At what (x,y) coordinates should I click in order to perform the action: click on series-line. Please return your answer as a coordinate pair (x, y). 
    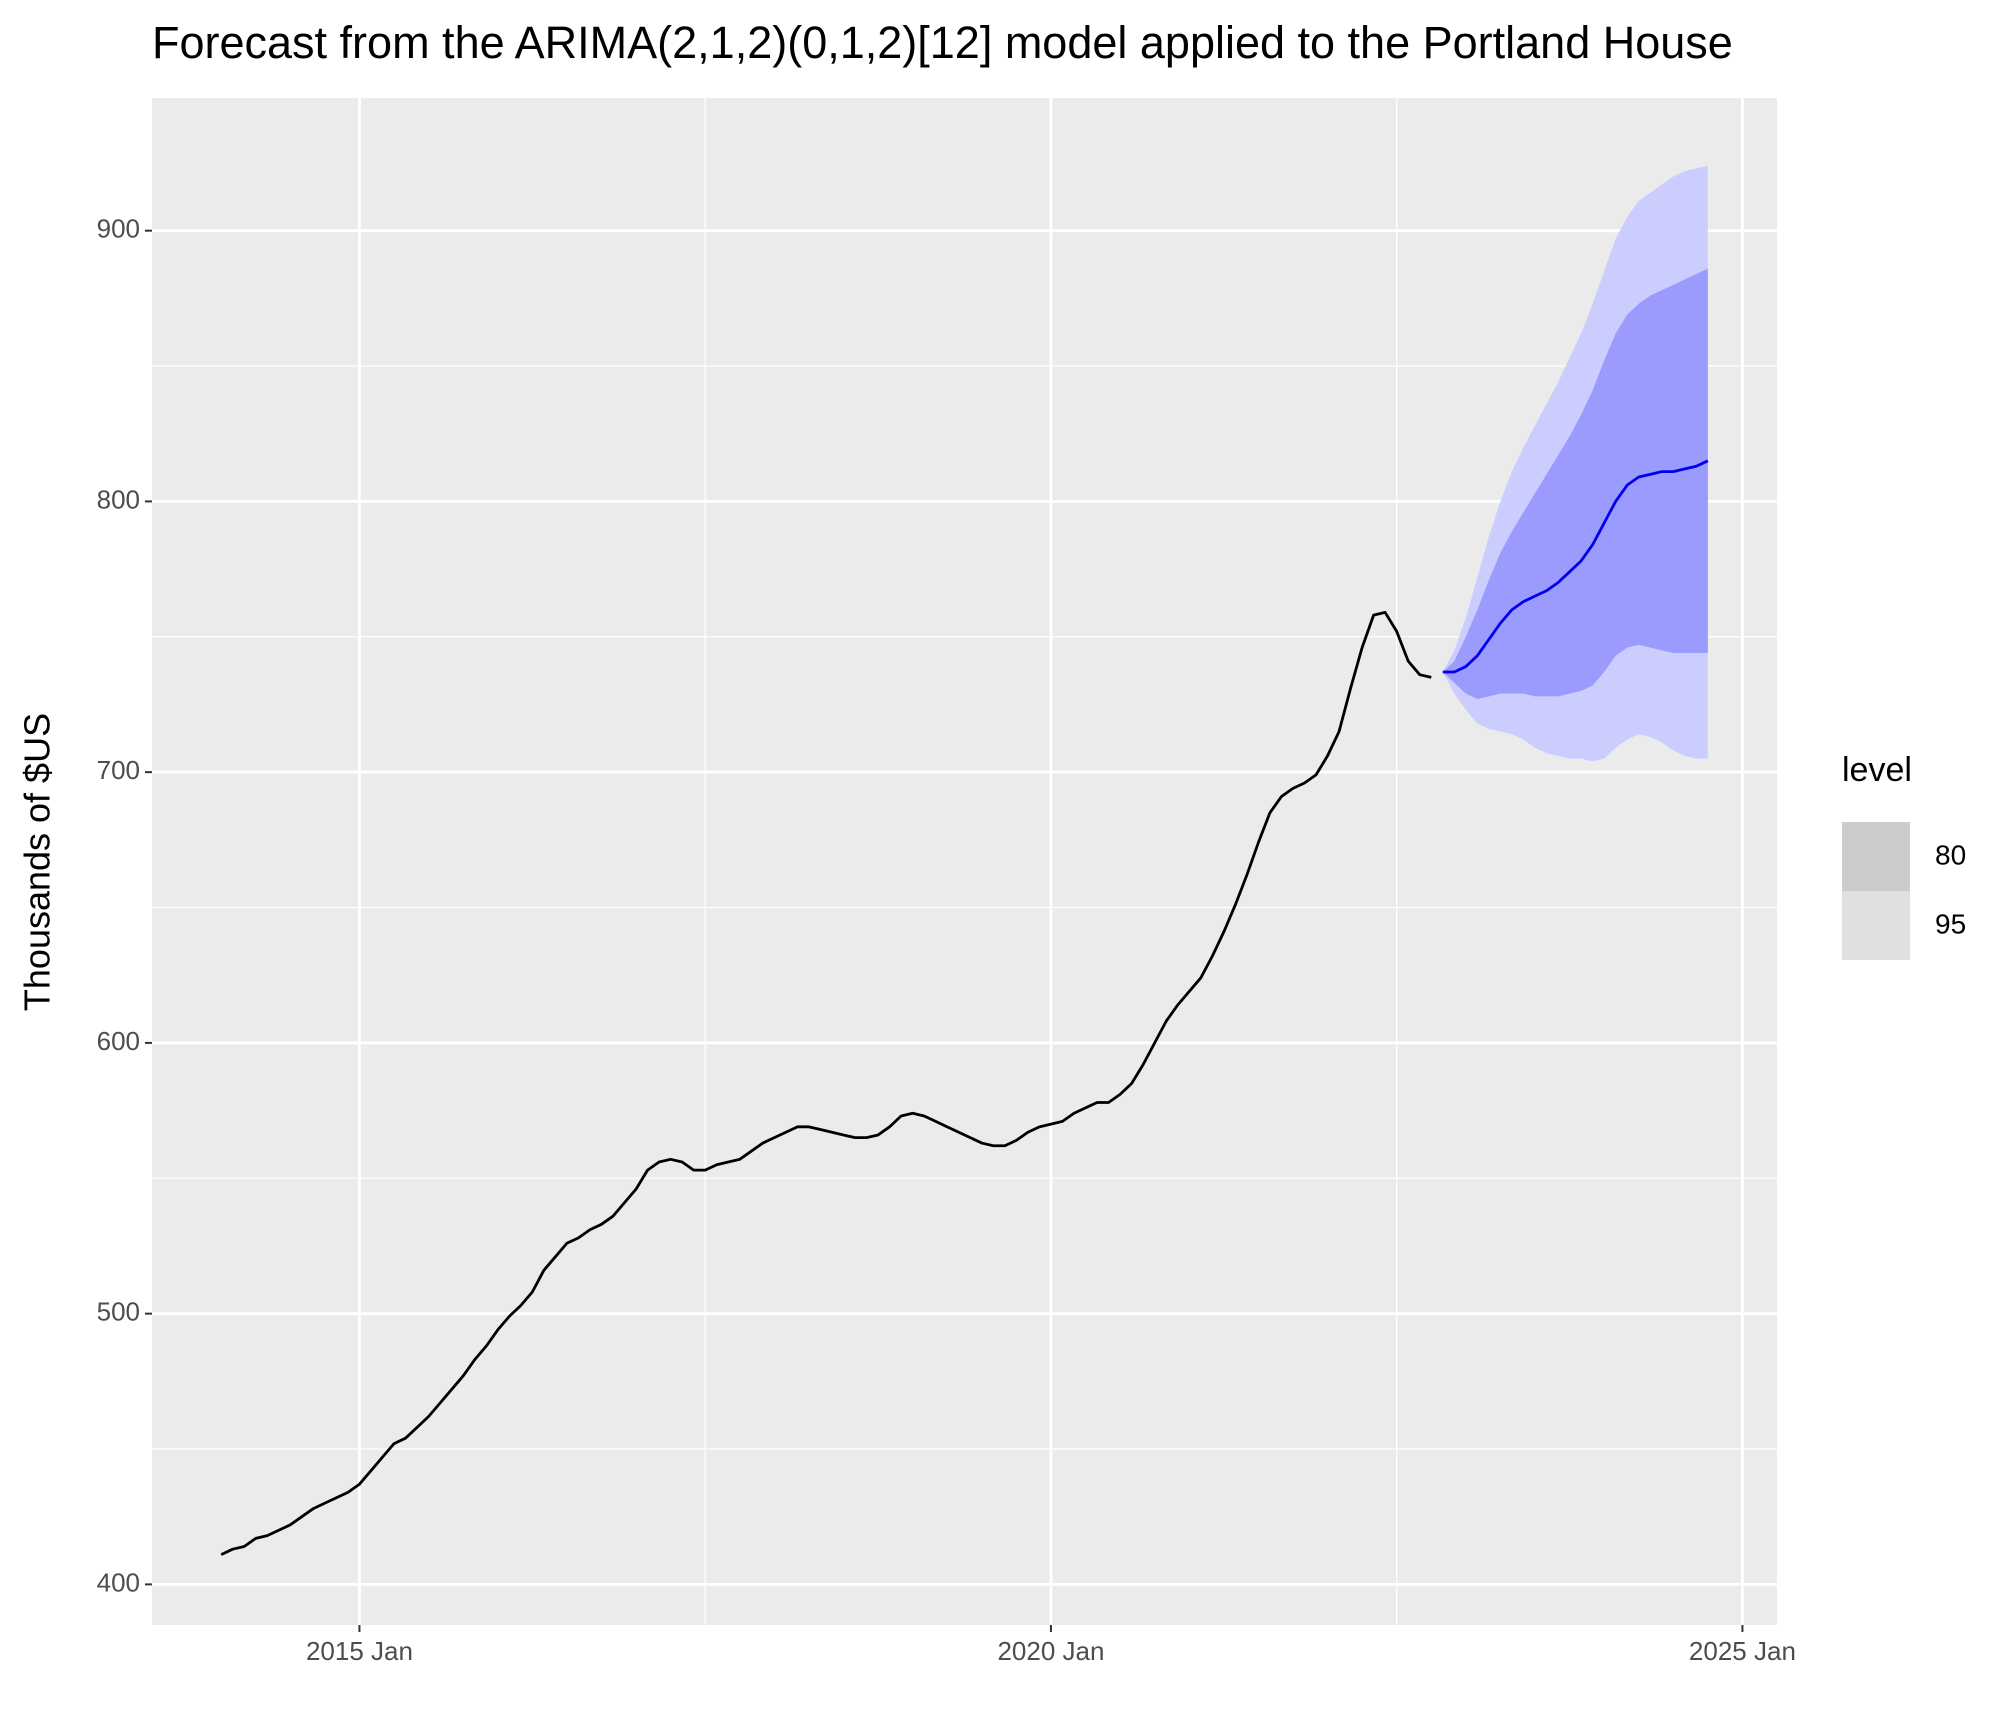
    Looking at the image, I should click on (1575, 566).